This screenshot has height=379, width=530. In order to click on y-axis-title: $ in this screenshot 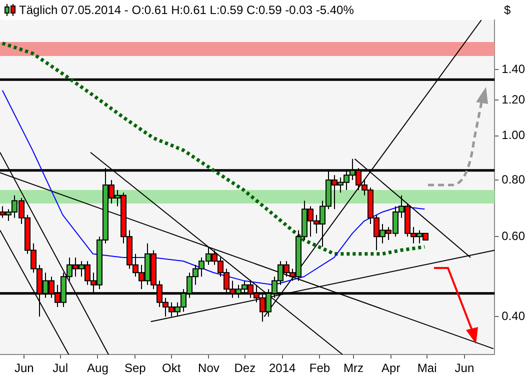, I will do `click(507, 10)`.